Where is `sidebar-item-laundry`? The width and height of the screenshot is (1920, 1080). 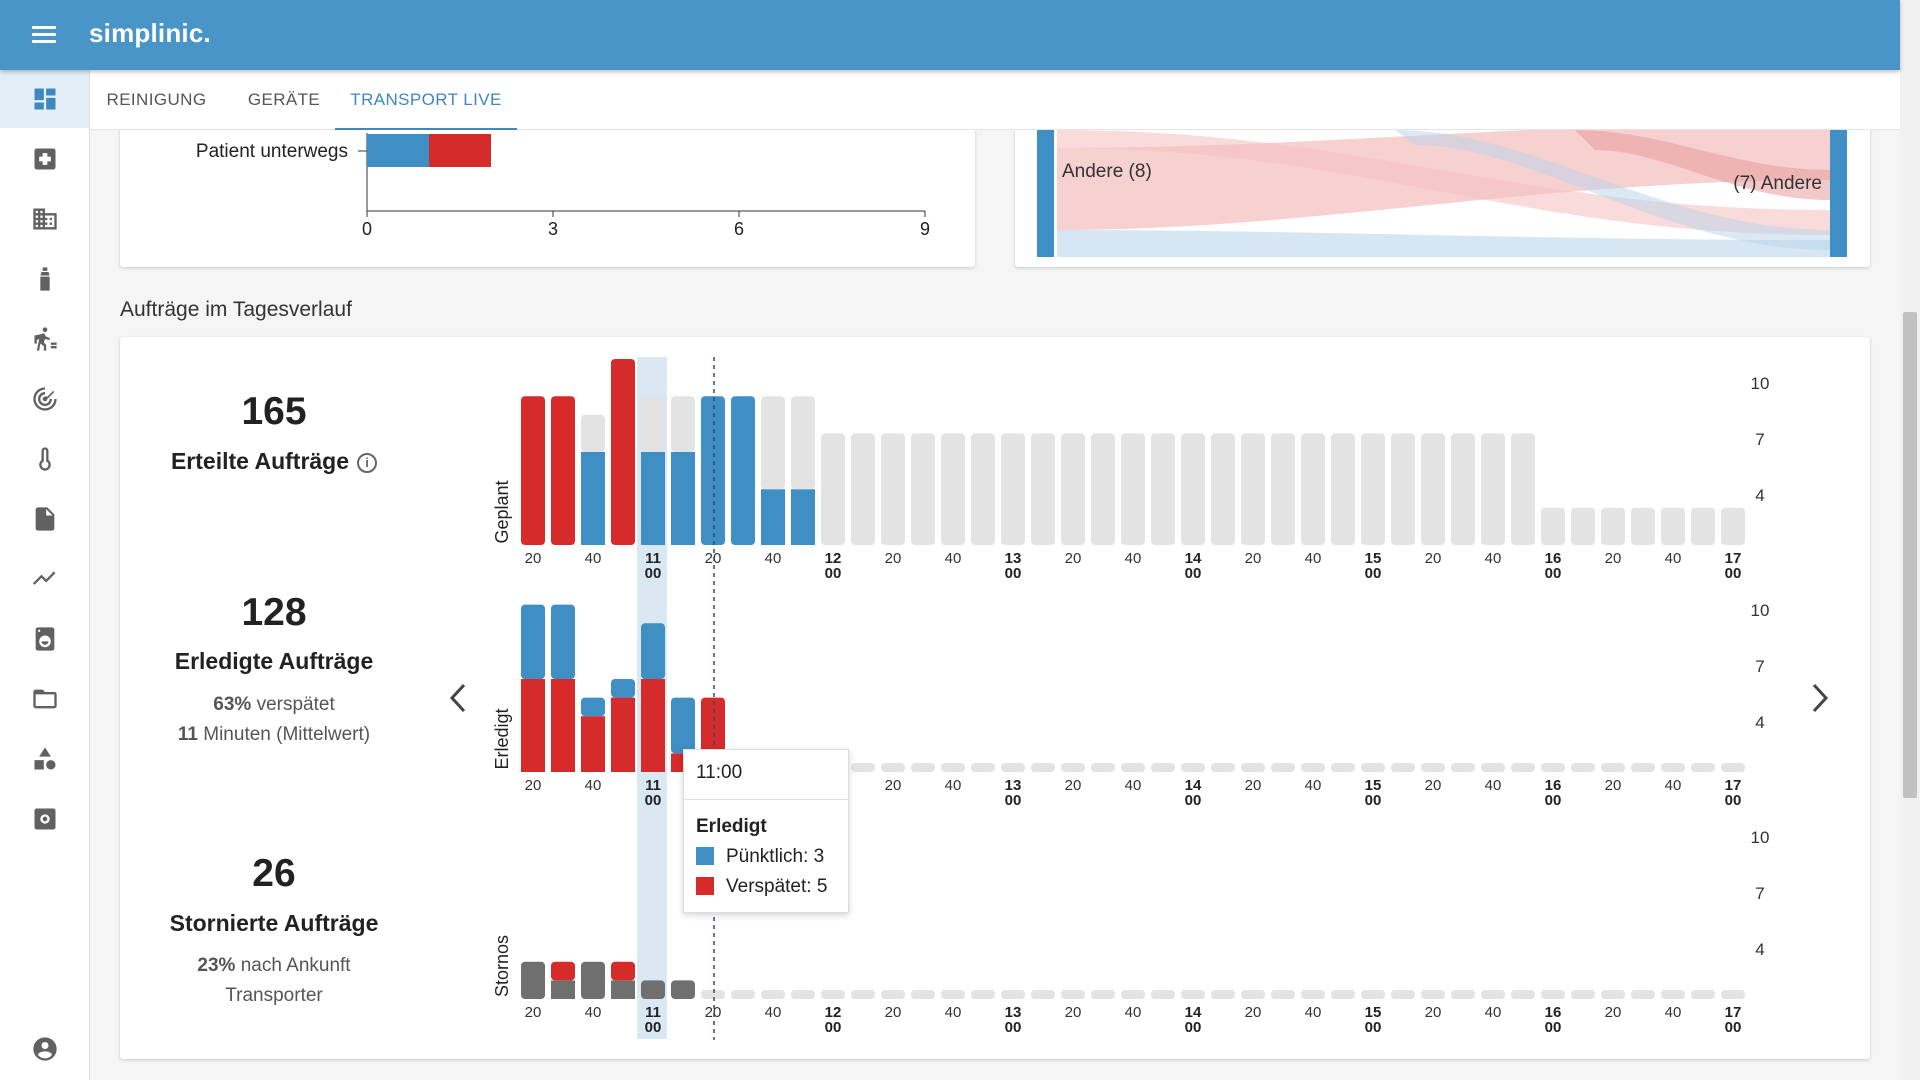
sidebar-item-laundry is located at coordinates (44, 639).